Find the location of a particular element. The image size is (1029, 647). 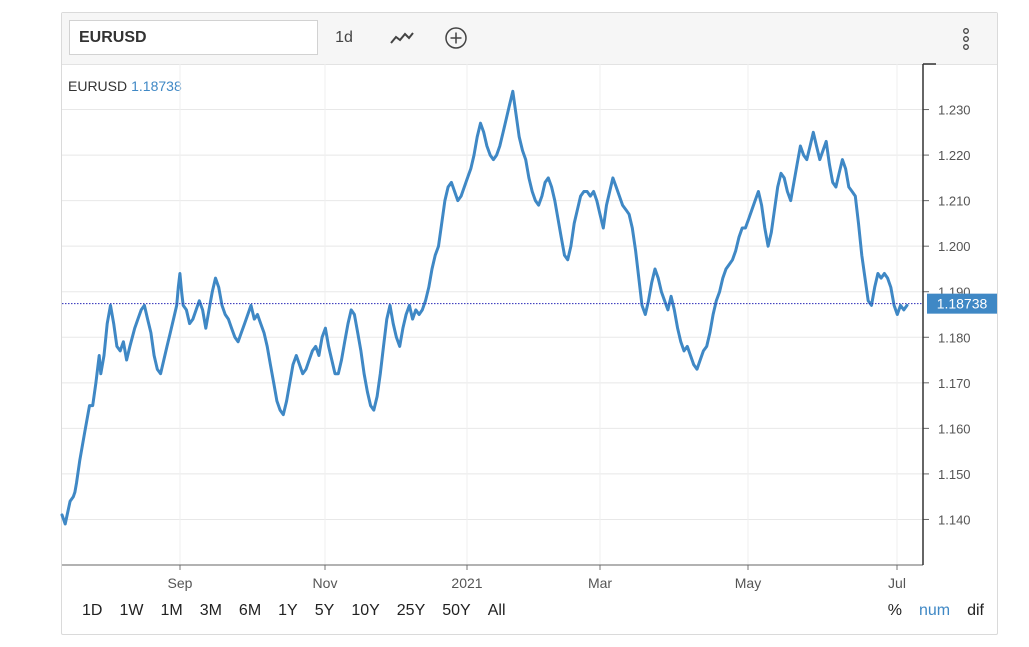

last-price-label-box is located at coordinates (962, 303).